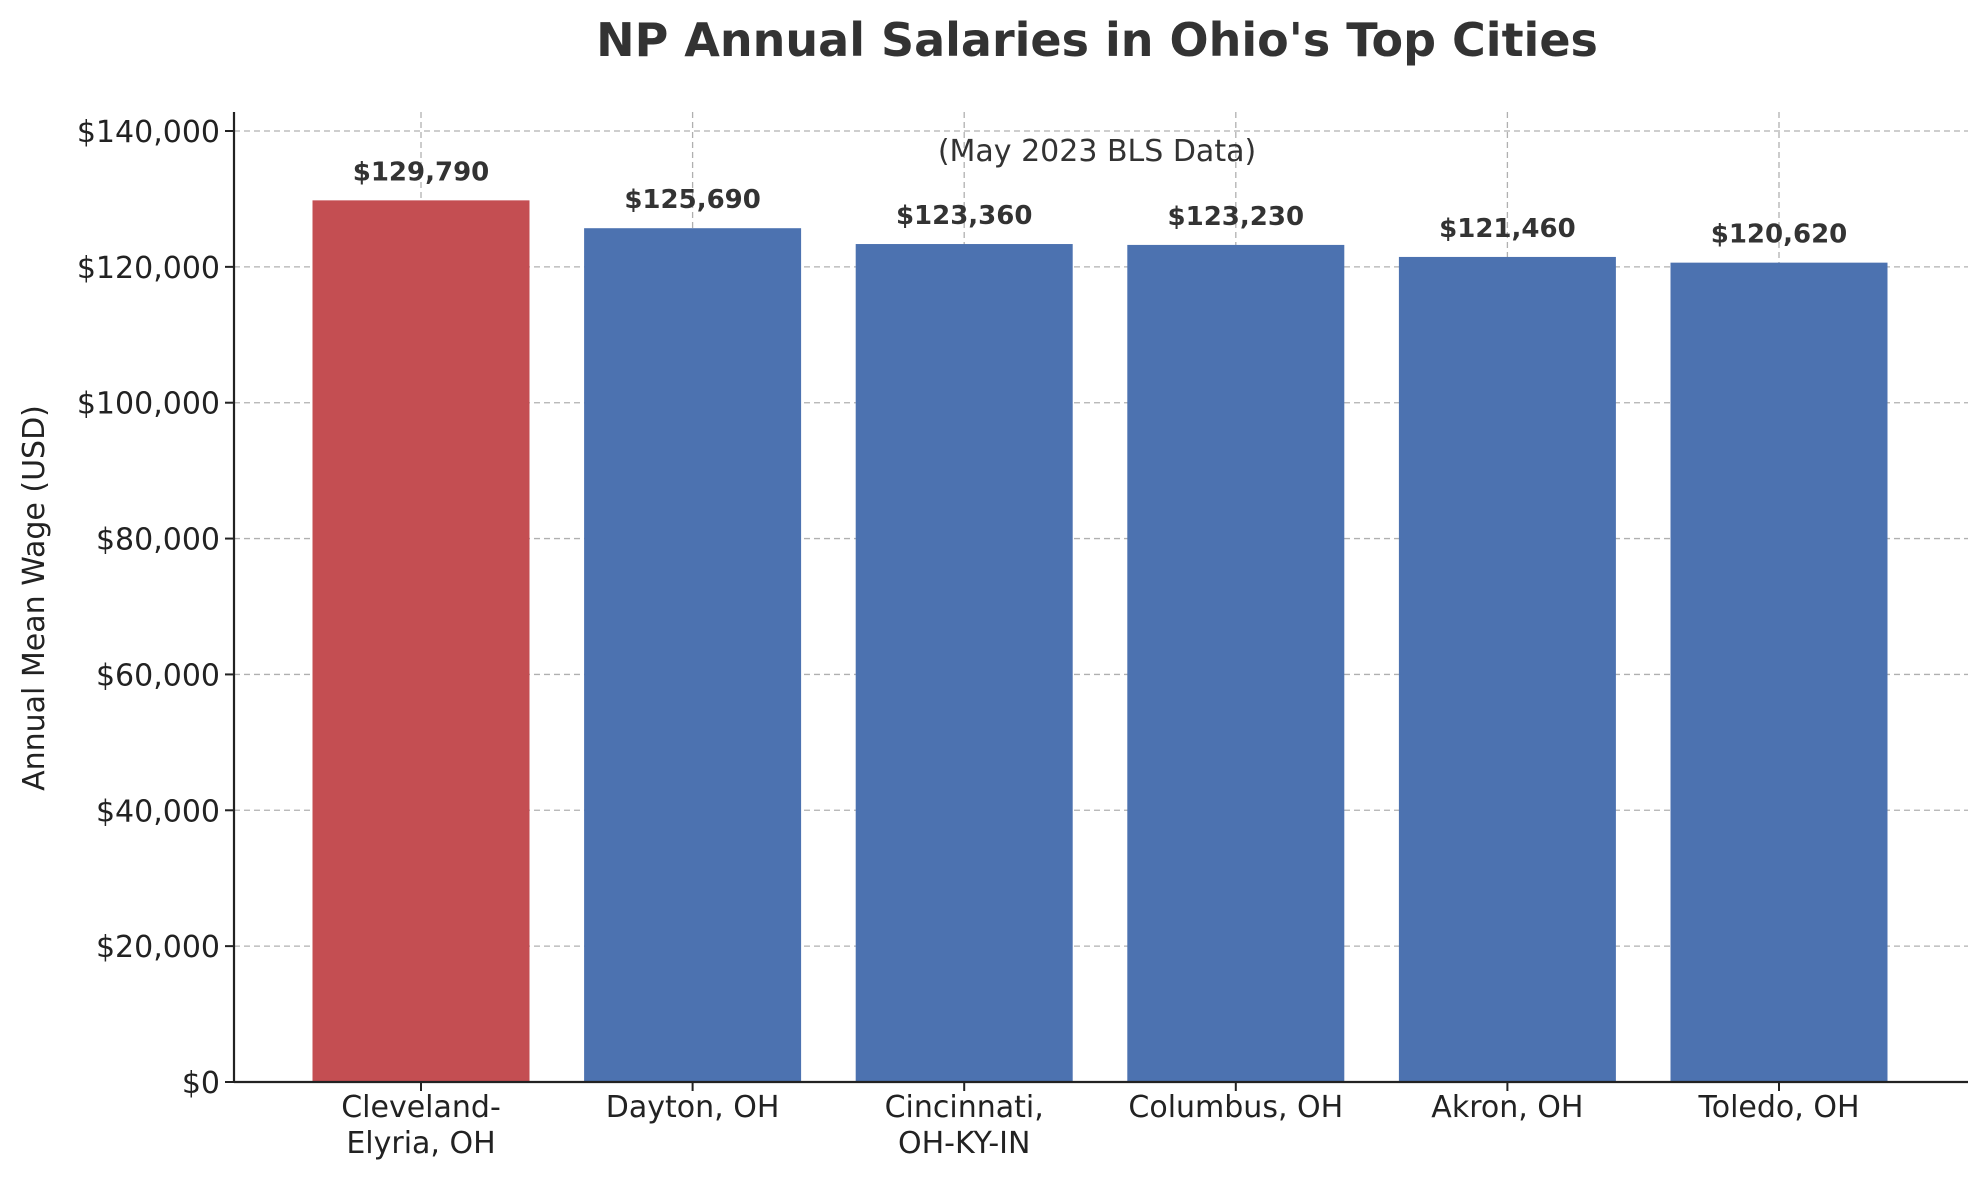  What do you see at coordinates (158, 675) in the screenshot?
I see `y-tick-label: $60,000` at bounding box center [158, 675].